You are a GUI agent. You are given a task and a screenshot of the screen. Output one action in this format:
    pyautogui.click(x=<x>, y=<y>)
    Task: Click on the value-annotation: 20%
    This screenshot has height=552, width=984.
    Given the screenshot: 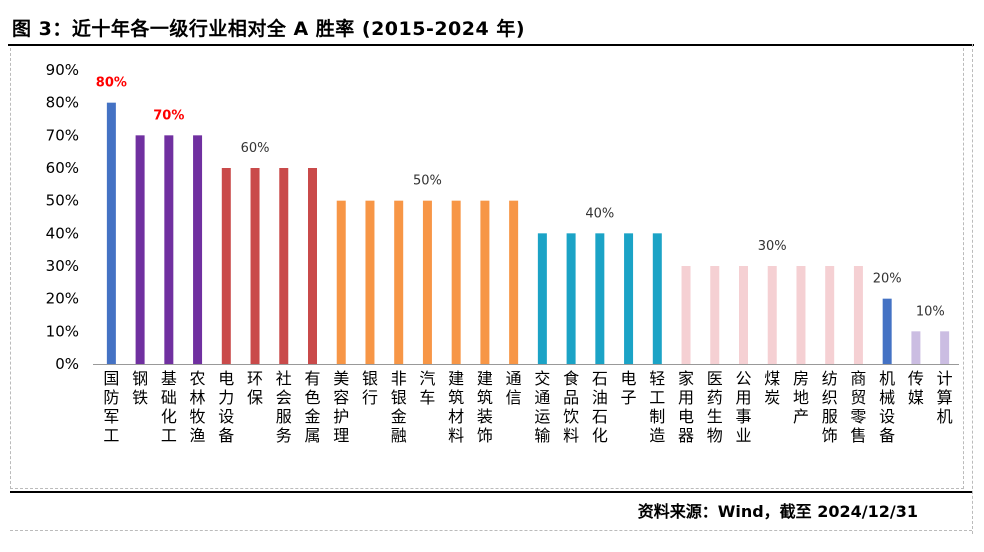 What is the action you would take?
    pyautogui.click(x=887, y=279)
    